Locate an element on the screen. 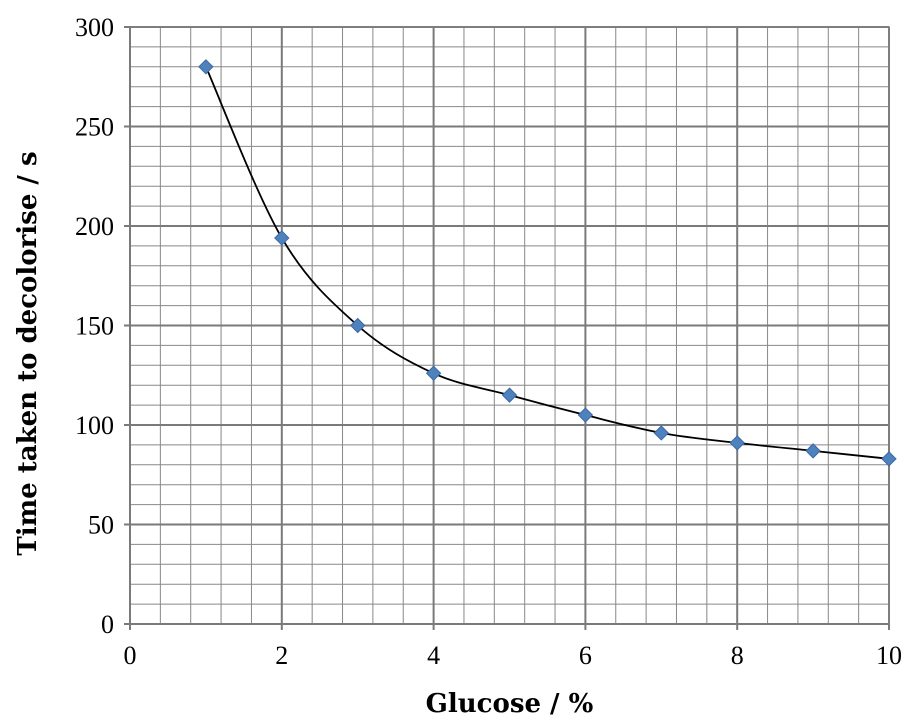 The height and width of the screenshot is (725, 910). x-tick-label: 8 is located at coordinates (737, 655).